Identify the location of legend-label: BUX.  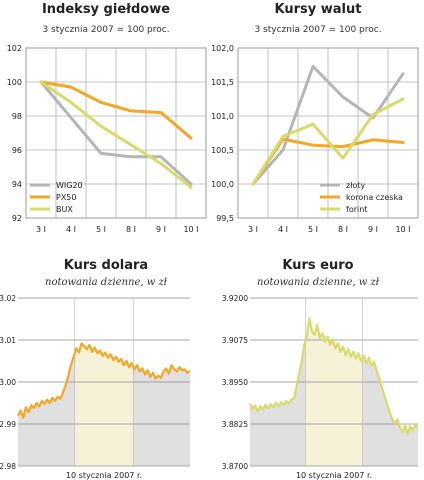
(64, 209).